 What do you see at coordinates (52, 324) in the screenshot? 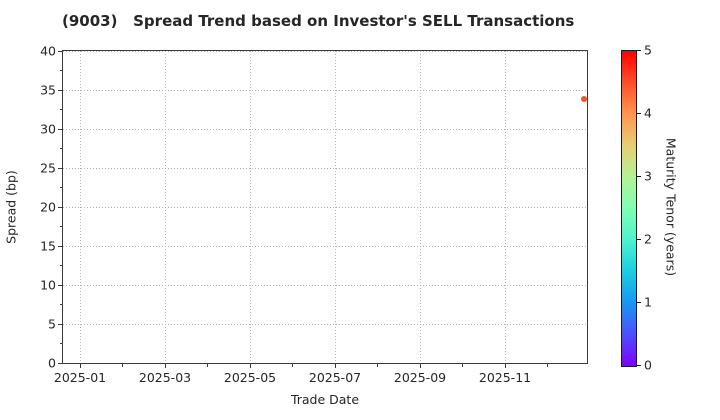
I see `y-tick-label: 5` at bounding box center [52, 324].